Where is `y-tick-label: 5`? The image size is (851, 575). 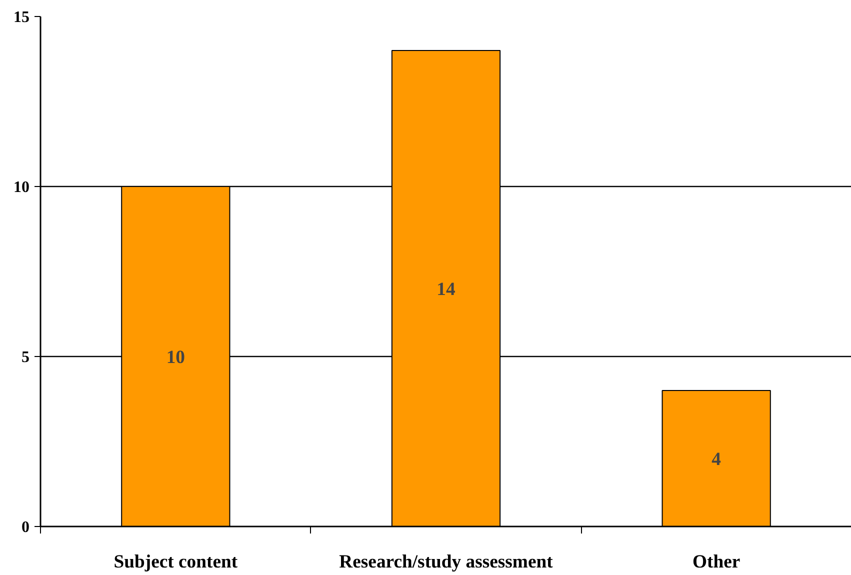
y-tick-label: 5 is located at coordinates (26, 357).